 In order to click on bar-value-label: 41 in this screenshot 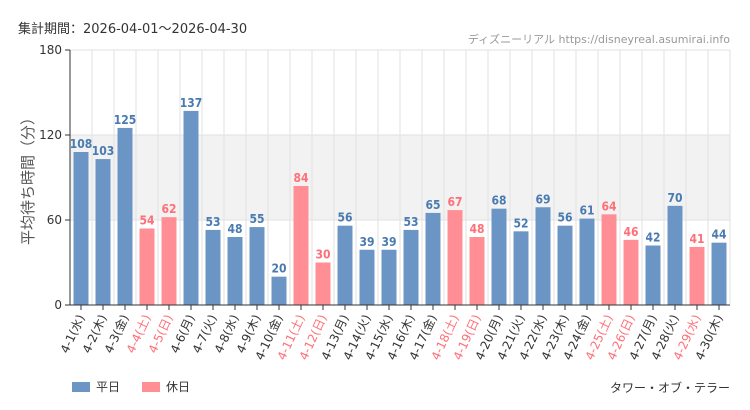, I will do `click(696, 239)`.